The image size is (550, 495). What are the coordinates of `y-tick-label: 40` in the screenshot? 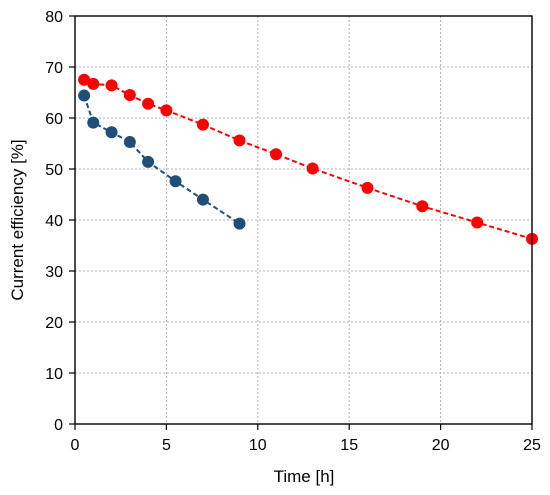 It's located at (54, 221).